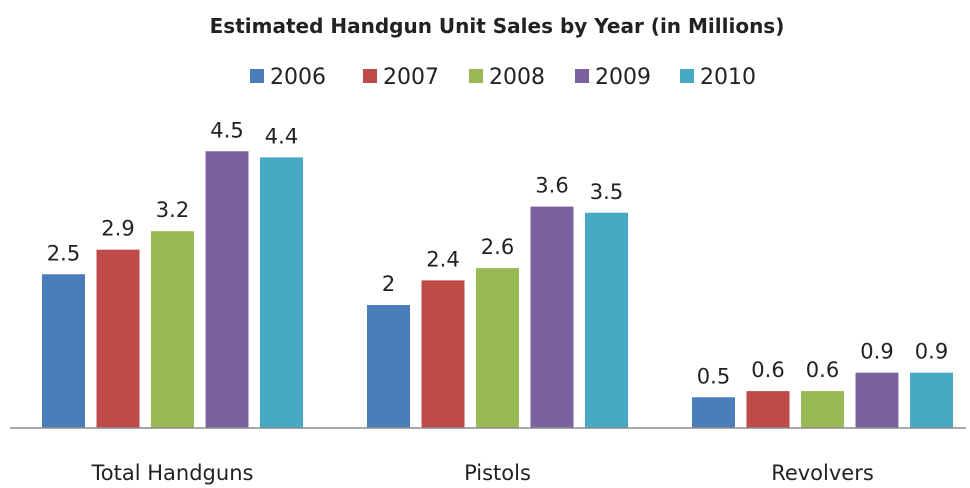 The image size is (970, 488). I want to click on category-label-pistols: Pistols, so click(497, 473).